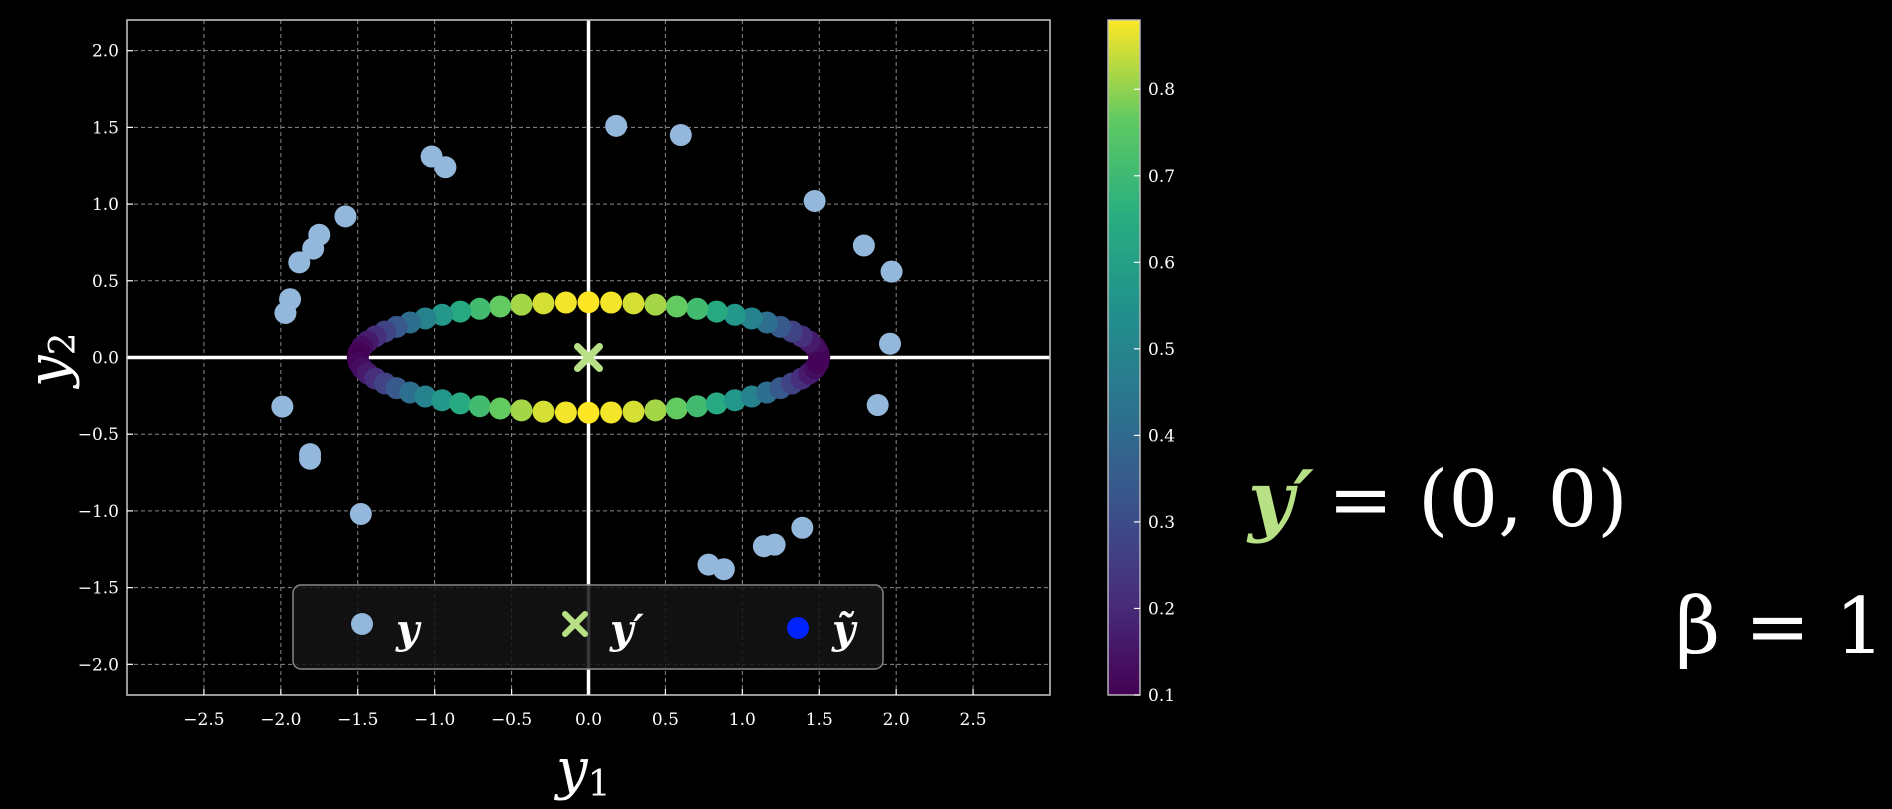 This screenshot has height=809, width=1892. What do you see at coordinates (105, 205) in the screenshot?
I see `y-tick-label-2: 1.0` at bounding box center [105, 205].